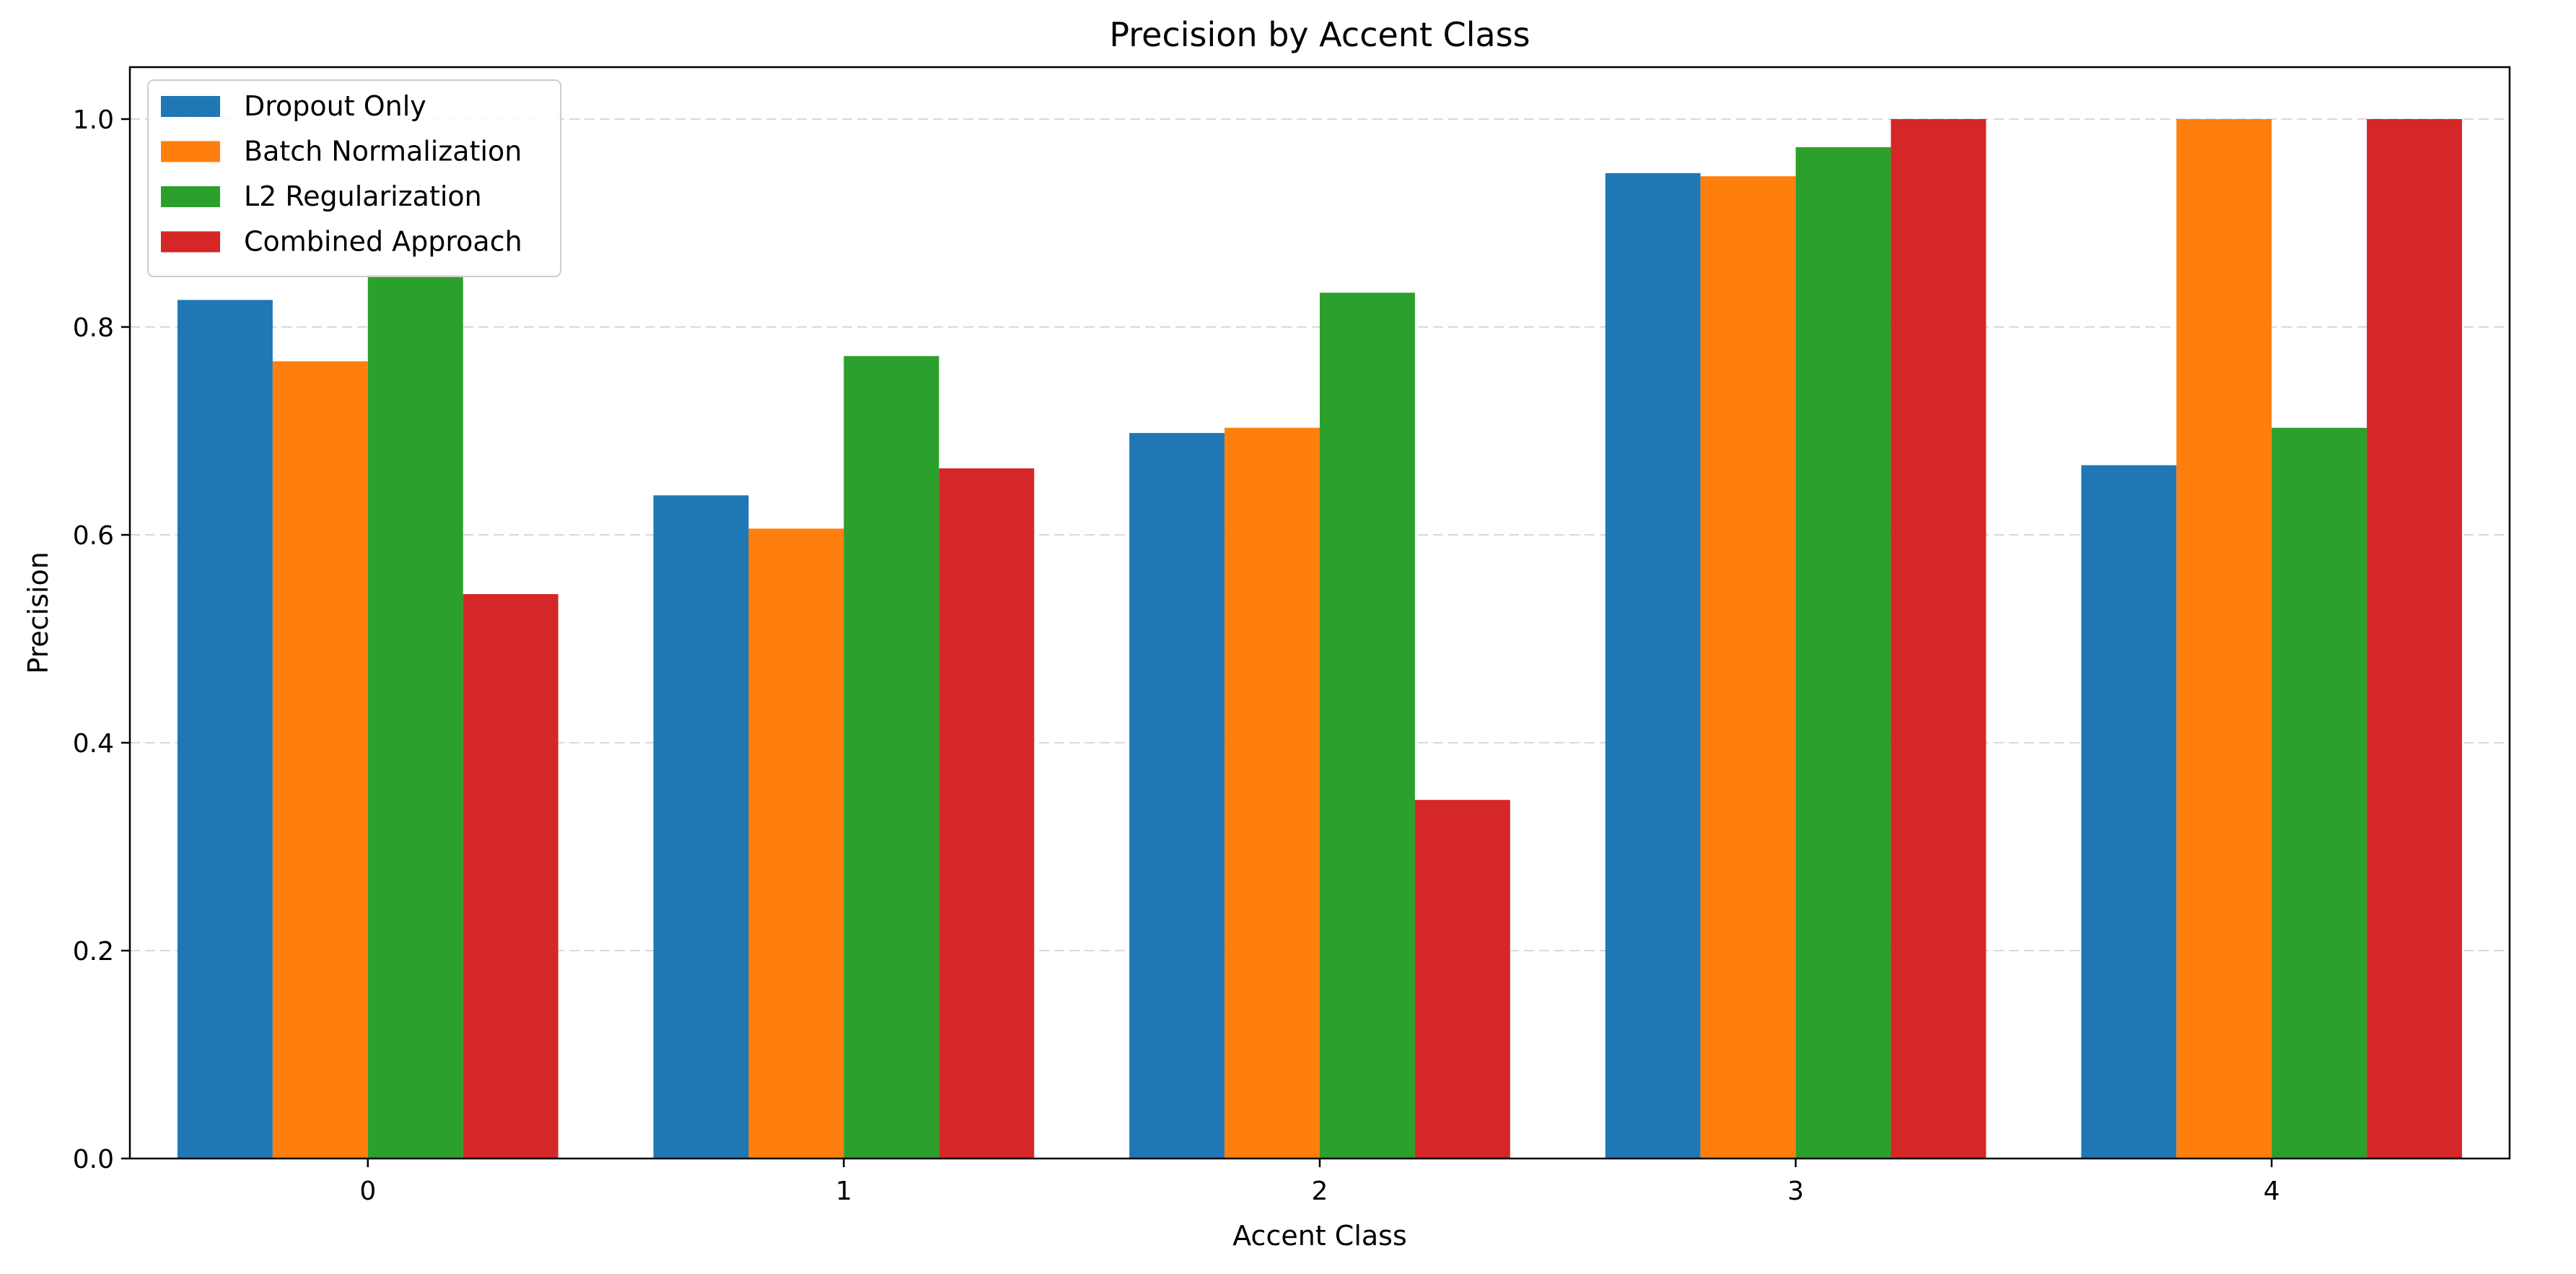 Image resolution: width=2576 pixels, height=1274 pixels. I want to click on y-tick-label: 0.6, so click(93, 536).